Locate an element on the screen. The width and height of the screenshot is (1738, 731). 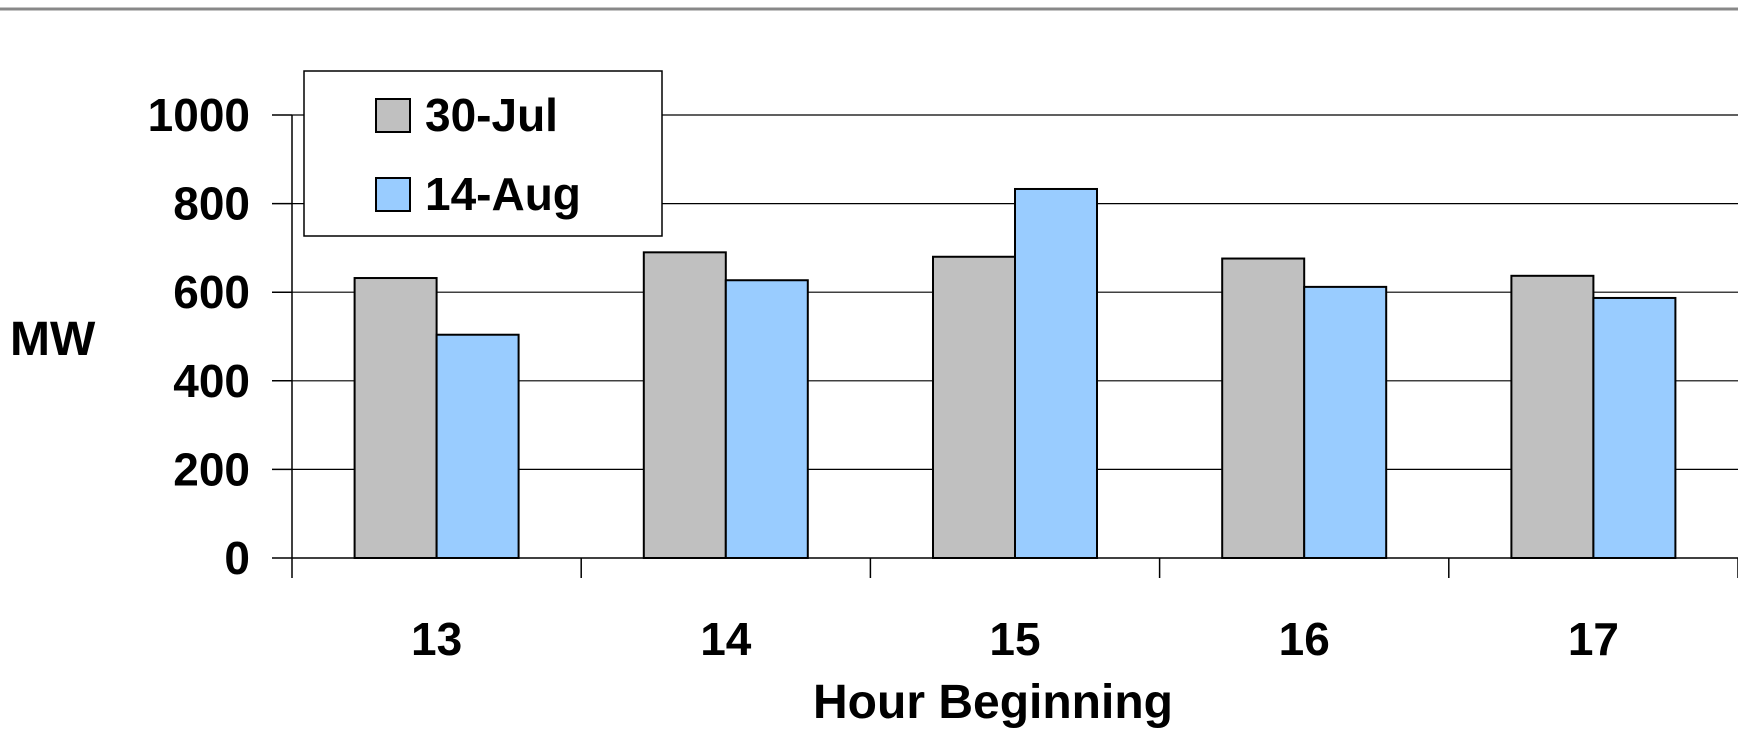
y-tick-label-0: 0 is located at coordinates (237, 558).